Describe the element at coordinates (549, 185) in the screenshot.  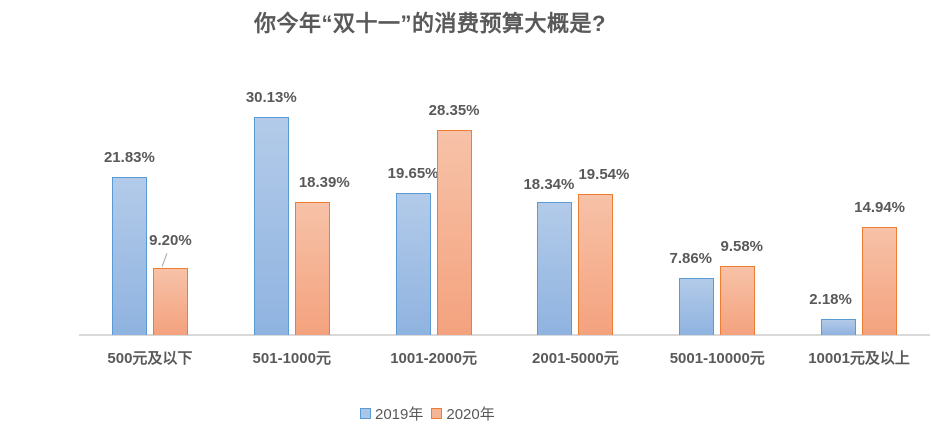
I see `data-label: 18.34%` at that location.